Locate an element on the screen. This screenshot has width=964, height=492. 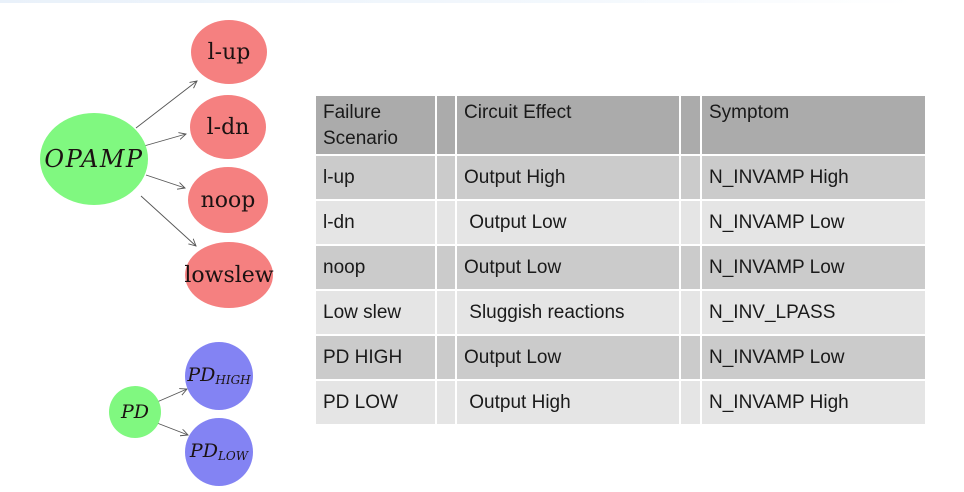
edge-opamp-lowslew is located at coordinates (168, 220).